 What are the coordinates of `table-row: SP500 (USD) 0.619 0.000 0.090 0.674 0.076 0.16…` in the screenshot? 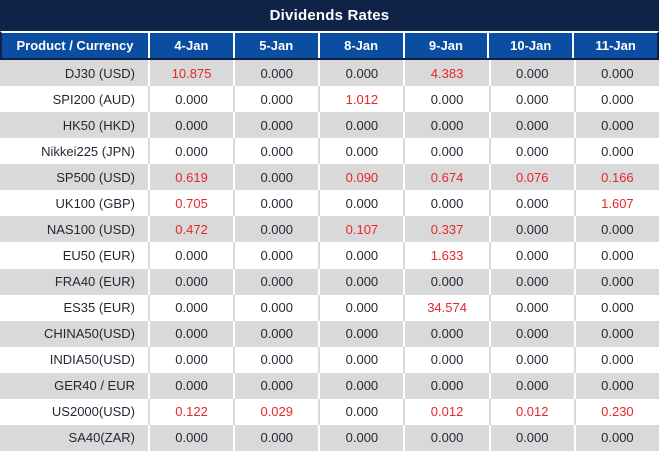 It's located at (329, 177).